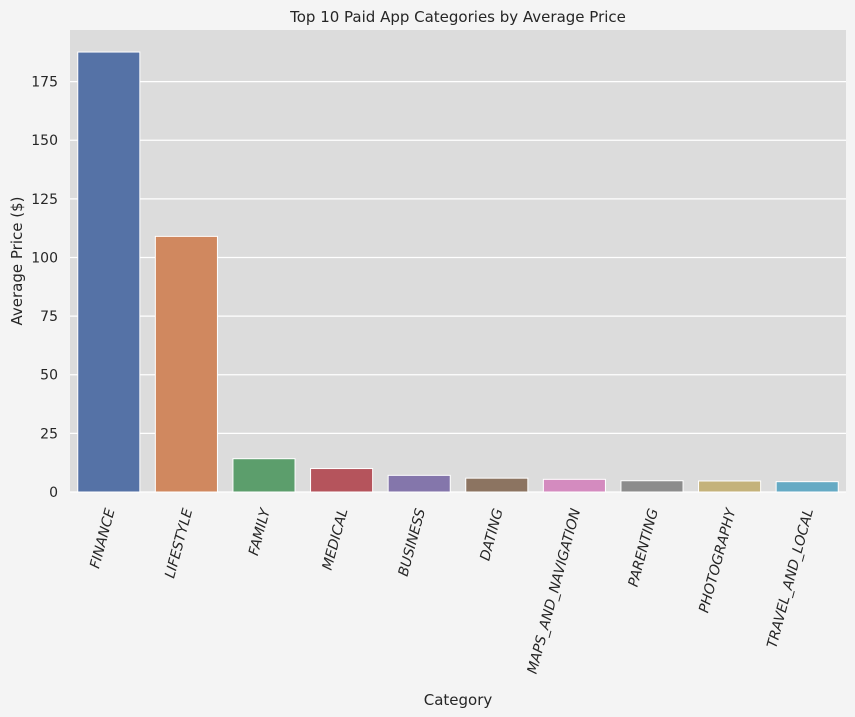 The height and width of the screenshot is (717, 855). Describe the element at coordinates (342, 480) in the screenshot. I see `bar-medical` at that location.